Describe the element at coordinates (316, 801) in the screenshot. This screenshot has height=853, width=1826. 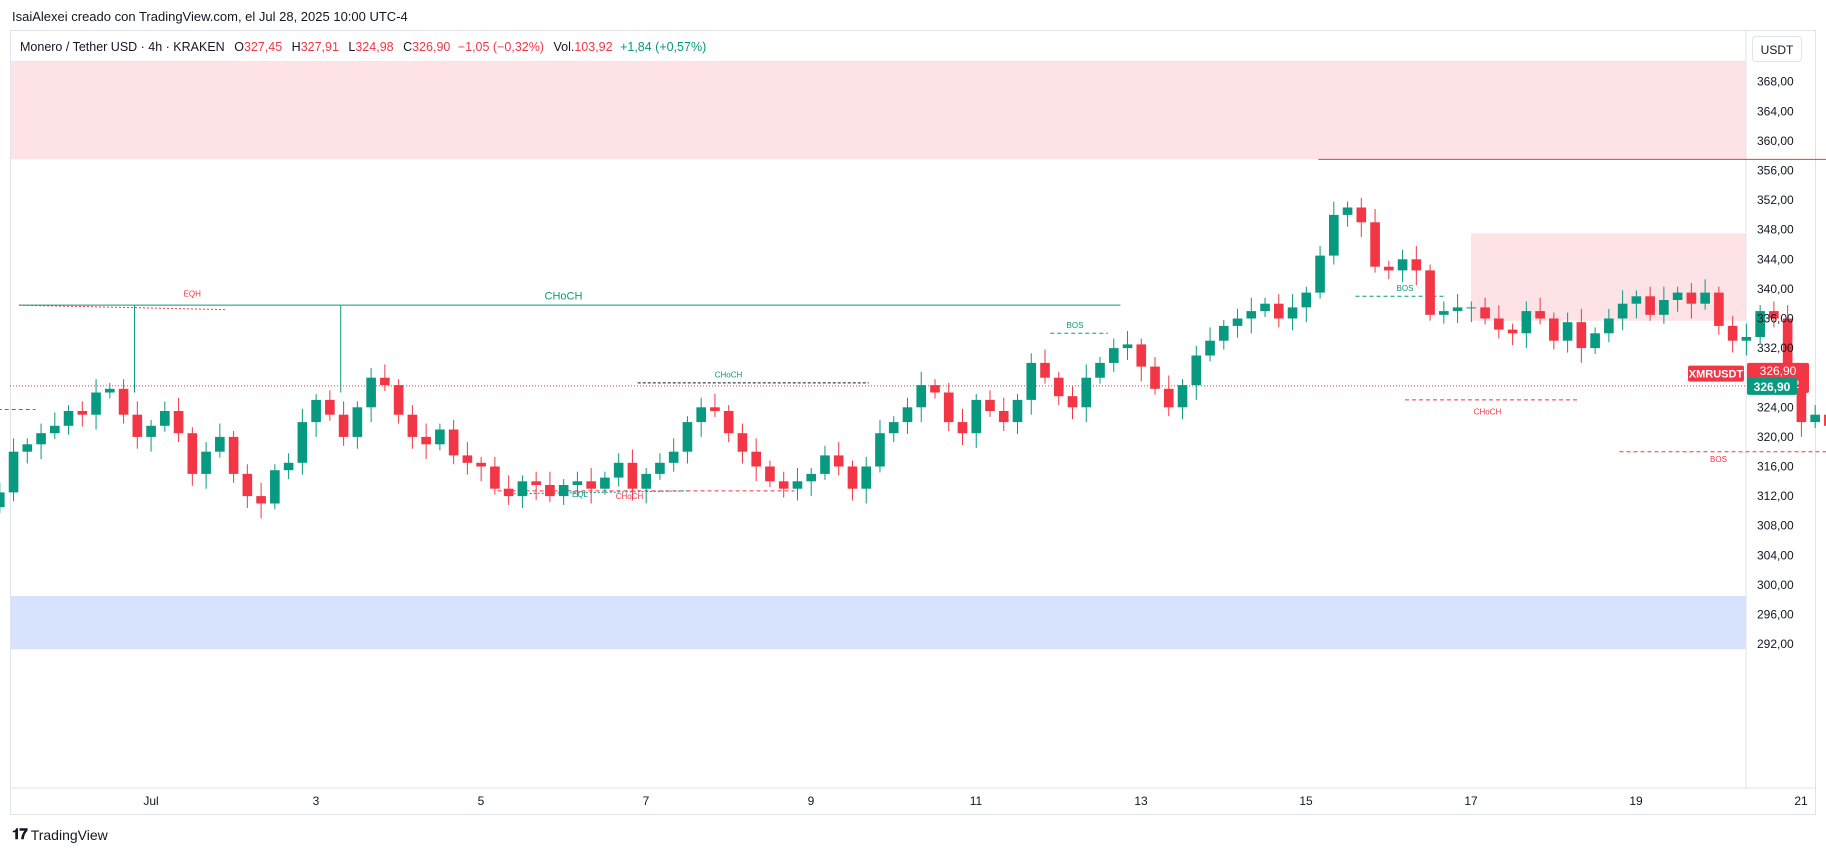
I see `x-tick-label: 3` at that location.